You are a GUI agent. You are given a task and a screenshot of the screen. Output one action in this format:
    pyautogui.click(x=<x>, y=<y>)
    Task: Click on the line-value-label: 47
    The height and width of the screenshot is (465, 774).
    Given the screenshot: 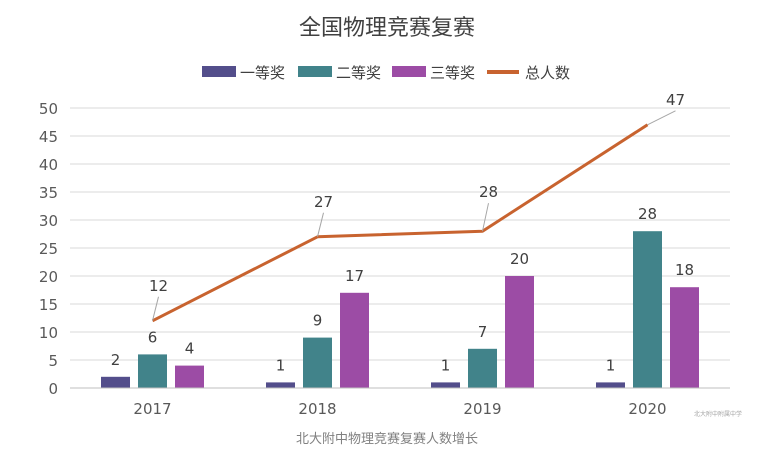 What is the action you would take?
    pyautogui.click(x=675, y=100)
    